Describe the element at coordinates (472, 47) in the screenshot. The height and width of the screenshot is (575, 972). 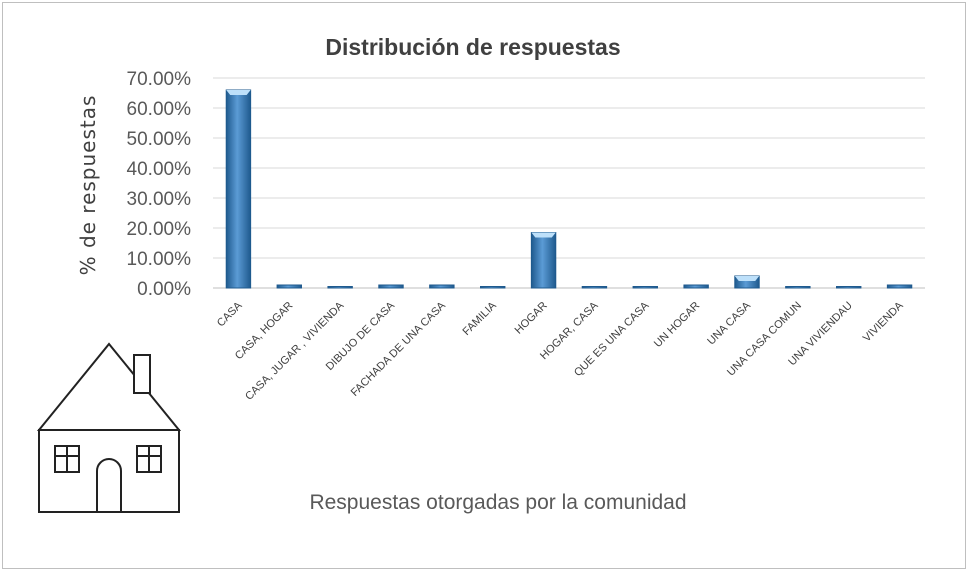
I see `chart-title: Distribución de respuestas` at that location.